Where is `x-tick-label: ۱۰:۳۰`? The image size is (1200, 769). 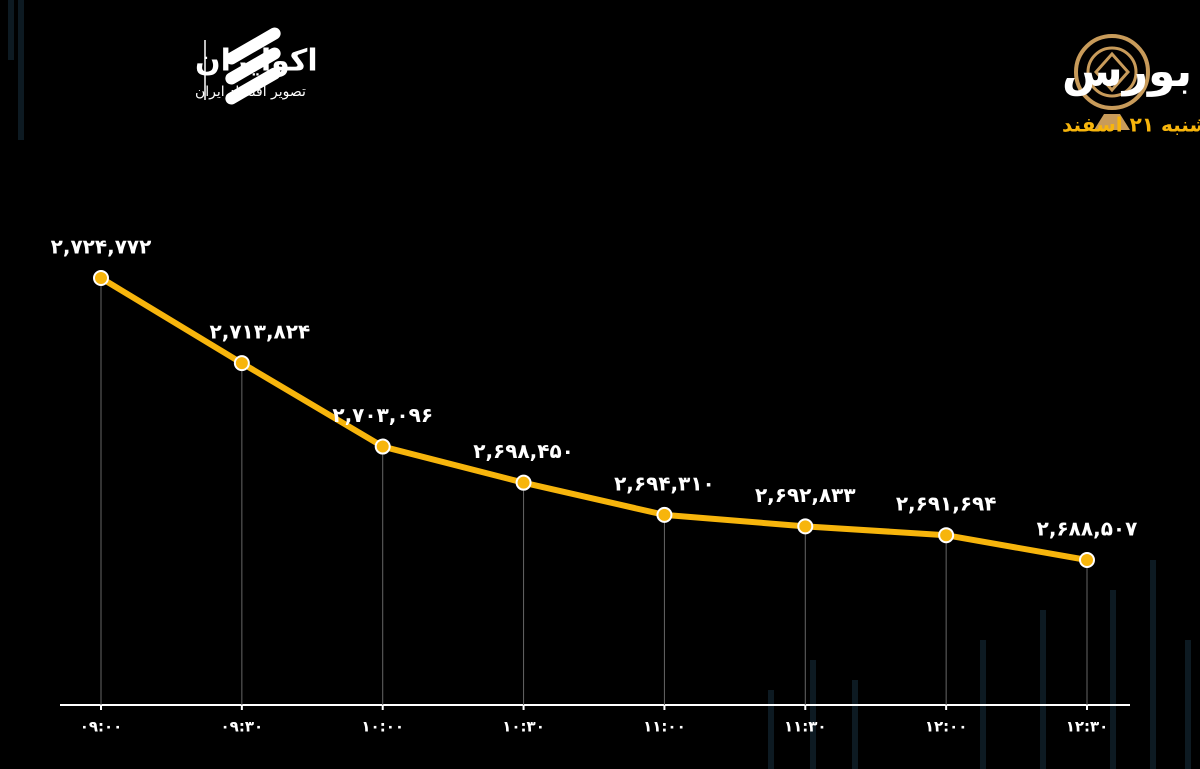
x-tick-label: ۱۰:۳۰ is located at coordinates (523, 727).